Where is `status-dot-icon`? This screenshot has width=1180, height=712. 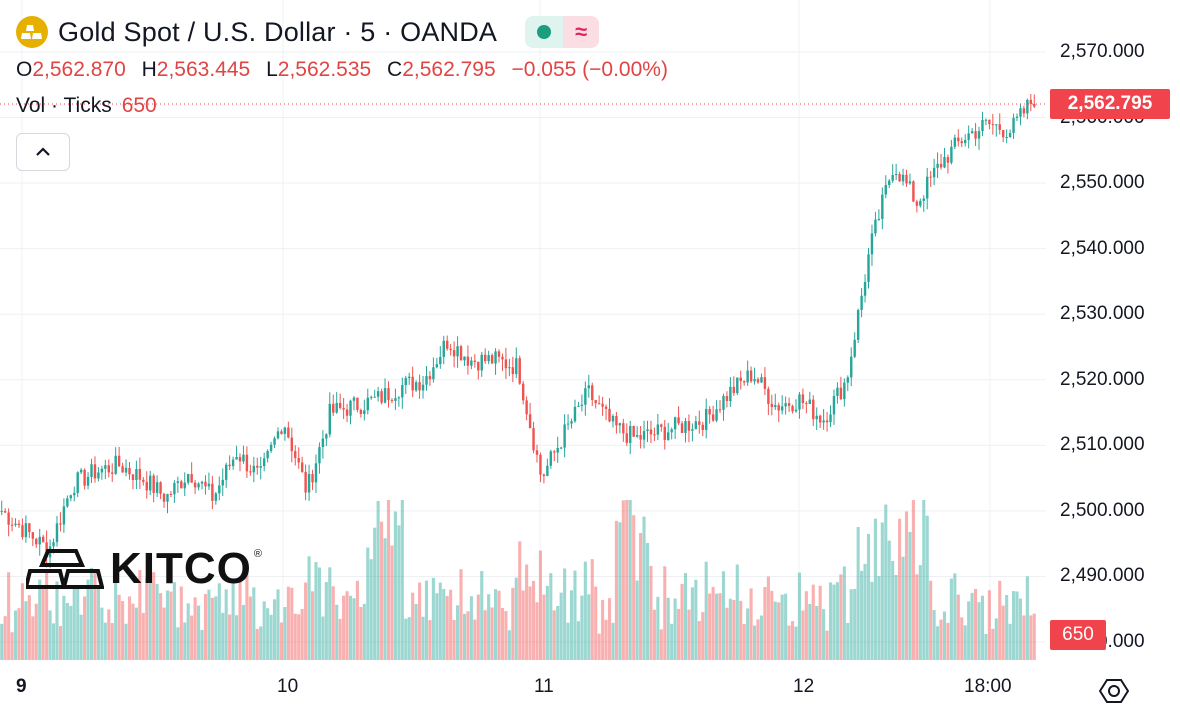
status-dot-icon is located at coordinates (544, 32).